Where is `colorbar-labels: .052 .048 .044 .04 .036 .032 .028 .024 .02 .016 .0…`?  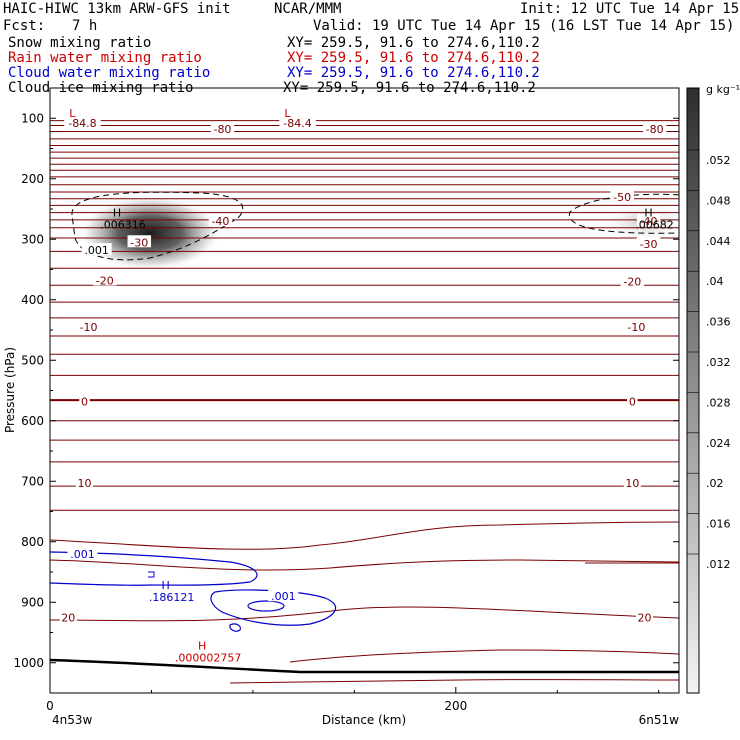
colorbar-labels: .052 .048 .044 .04 .036 .032 .028 .024 .02 .016 .0… is located at coordinates (709, 360).